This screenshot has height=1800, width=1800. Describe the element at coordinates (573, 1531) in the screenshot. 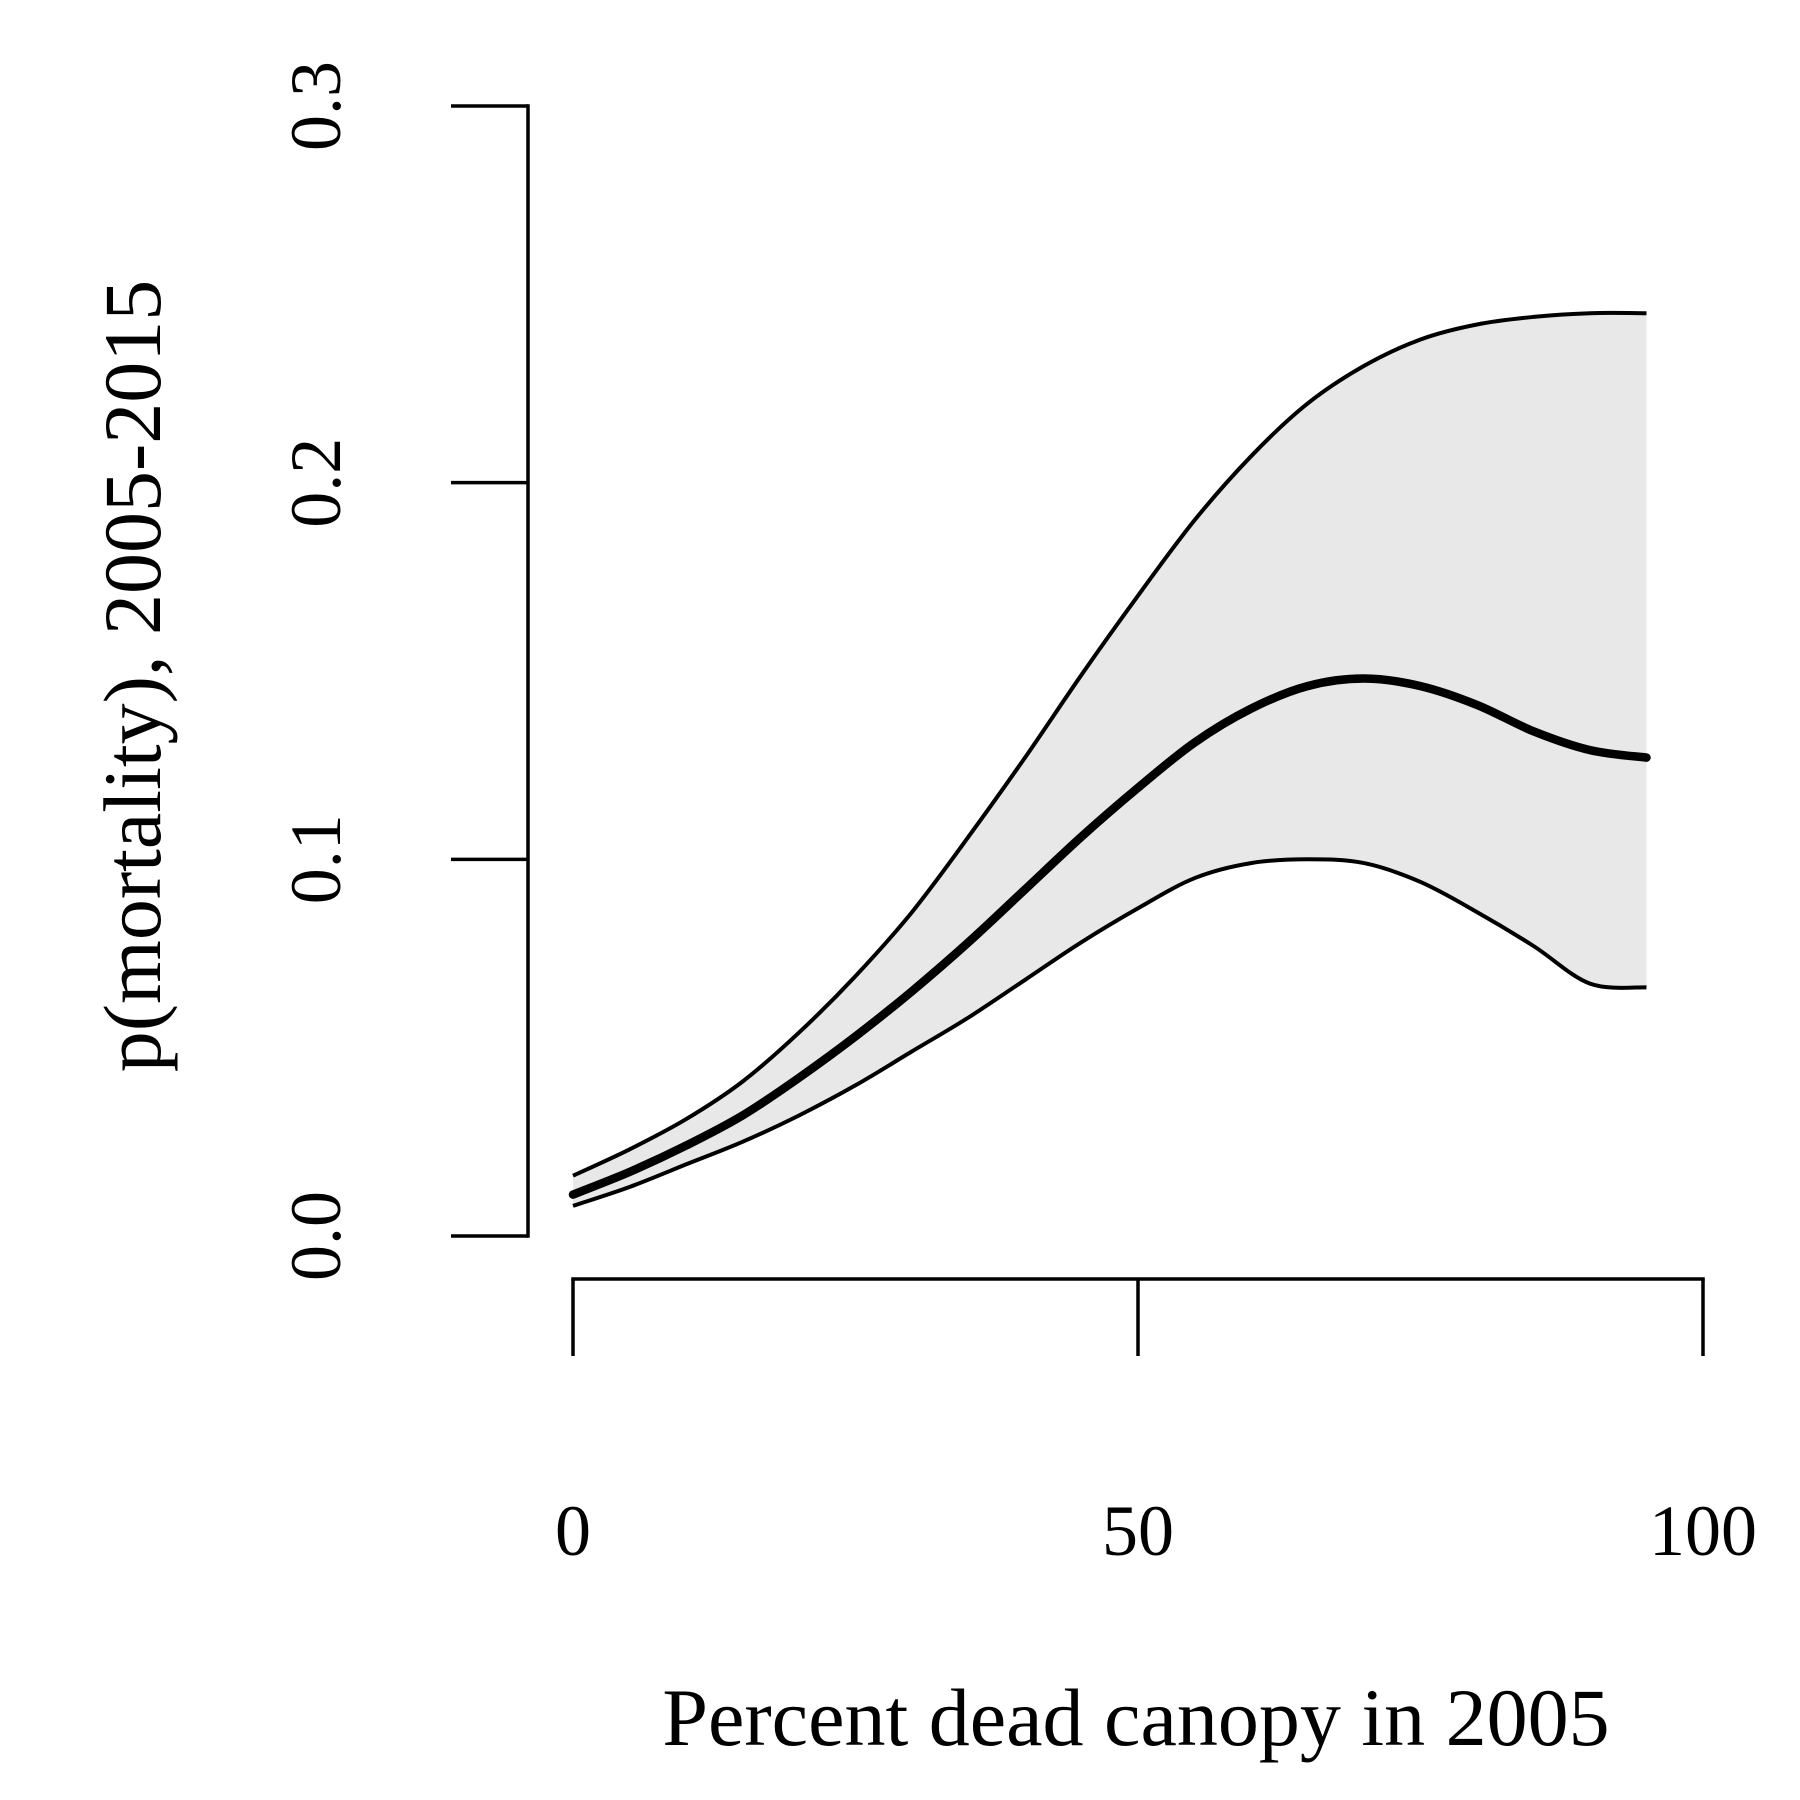

I see `x-tick-label: 0` at that location.